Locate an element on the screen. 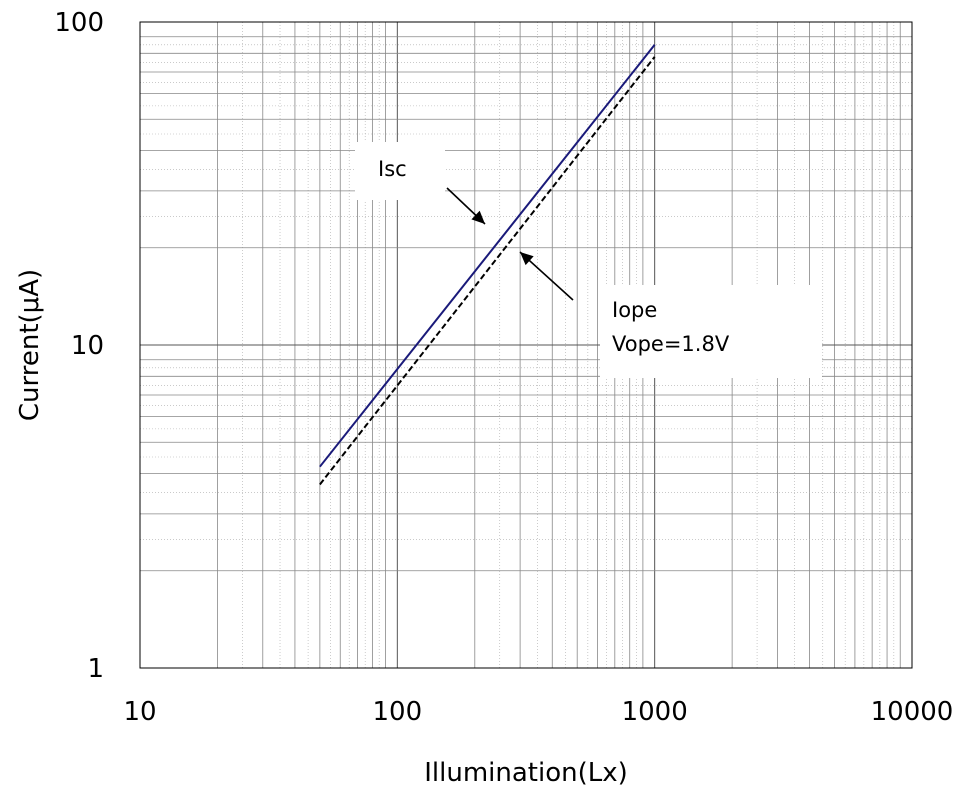 The height and width of the screenshot is (787, 958). x-tick-label: 10000 is located at coordinates (912, 712).